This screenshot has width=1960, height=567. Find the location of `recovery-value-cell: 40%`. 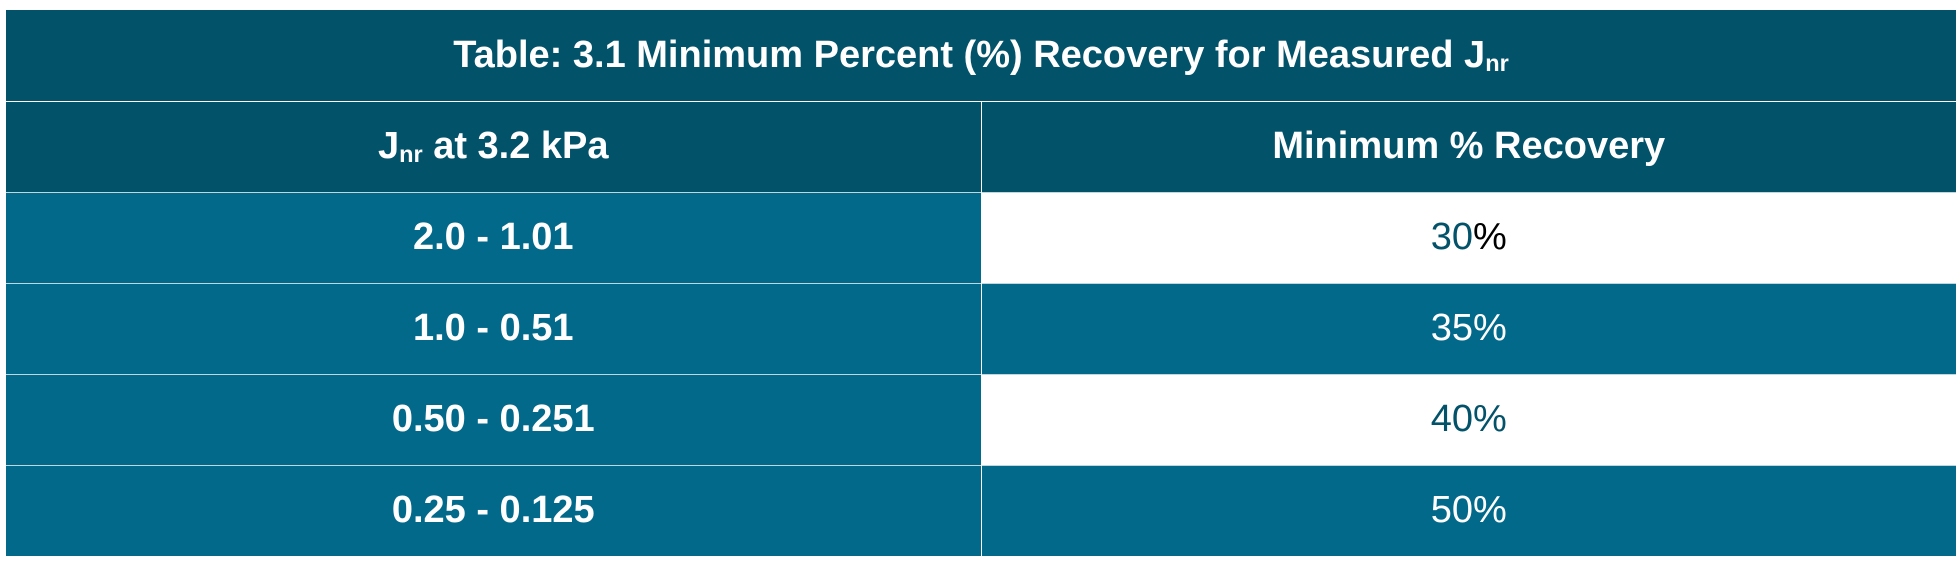

recovery-value-cell: 40% is located at coordinates (1468, 419).